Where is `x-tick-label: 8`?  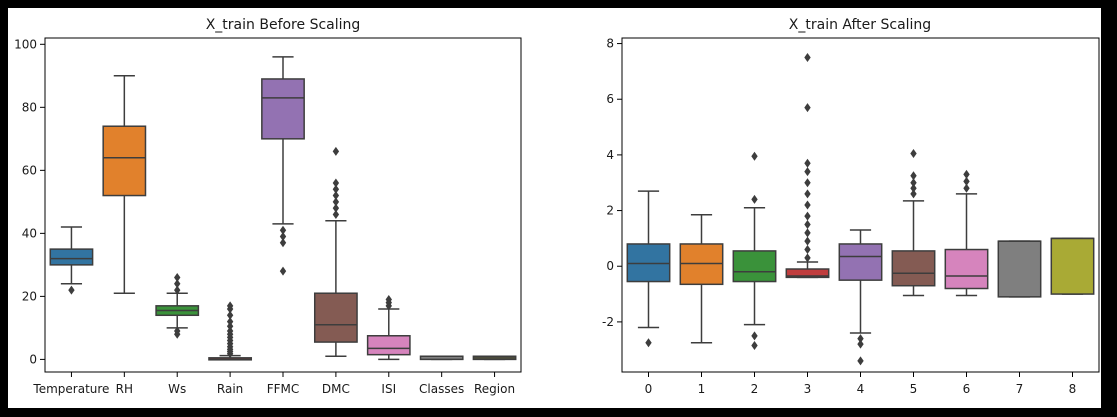
x-tick-label: 8 is located at coordinates (1073, 389).